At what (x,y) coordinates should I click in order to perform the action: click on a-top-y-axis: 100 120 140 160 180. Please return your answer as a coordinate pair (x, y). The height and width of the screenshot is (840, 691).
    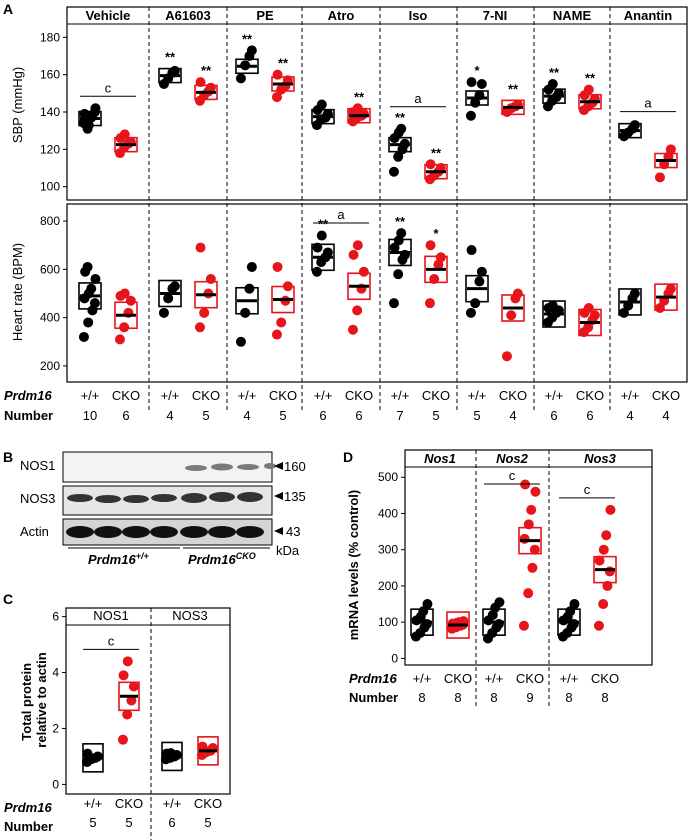
    Looking at the image, I should click on (53, 112).